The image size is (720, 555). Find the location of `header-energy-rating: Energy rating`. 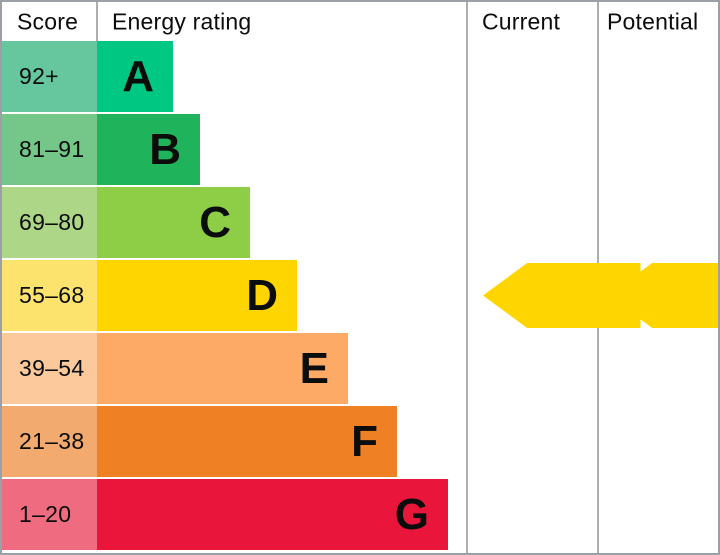

header-energy-rating: Energy rating is located at coordinates (182, 21).